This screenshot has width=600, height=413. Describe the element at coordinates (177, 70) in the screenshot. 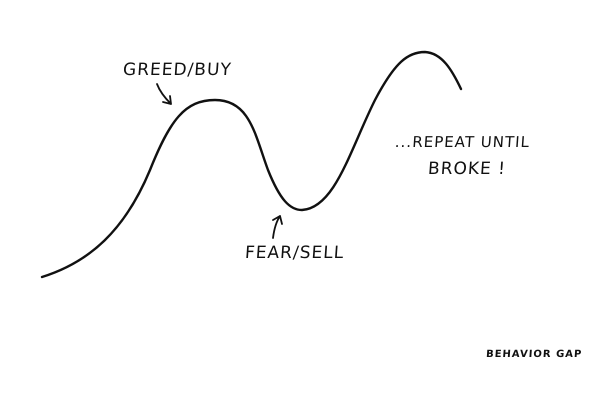

I see `greed-buy-label: GREED/BUY` at that location.